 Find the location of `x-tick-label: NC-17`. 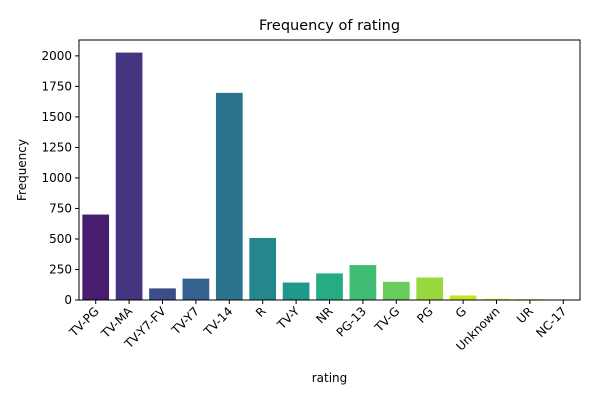

x-tick-label: NC-17 is located at coordinates (551, 322).